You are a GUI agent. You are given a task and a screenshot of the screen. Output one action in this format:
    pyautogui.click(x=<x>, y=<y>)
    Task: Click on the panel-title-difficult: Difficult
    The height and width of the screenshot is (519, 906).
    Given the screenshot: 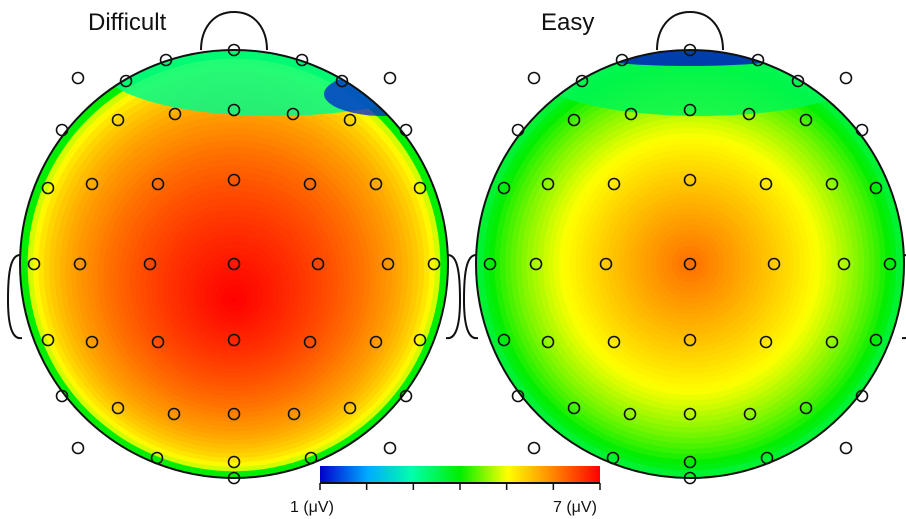 What is the action you would take?
    pyautogui.click(x=127, y=22)
    